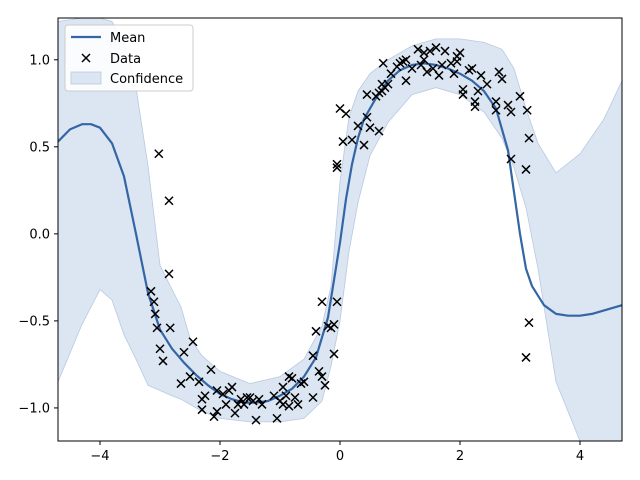  What do you see at coordinates (39, 234) in the screenshot?
I see `y-tick-label-2: 0.0` at bounding box center [39, 234].